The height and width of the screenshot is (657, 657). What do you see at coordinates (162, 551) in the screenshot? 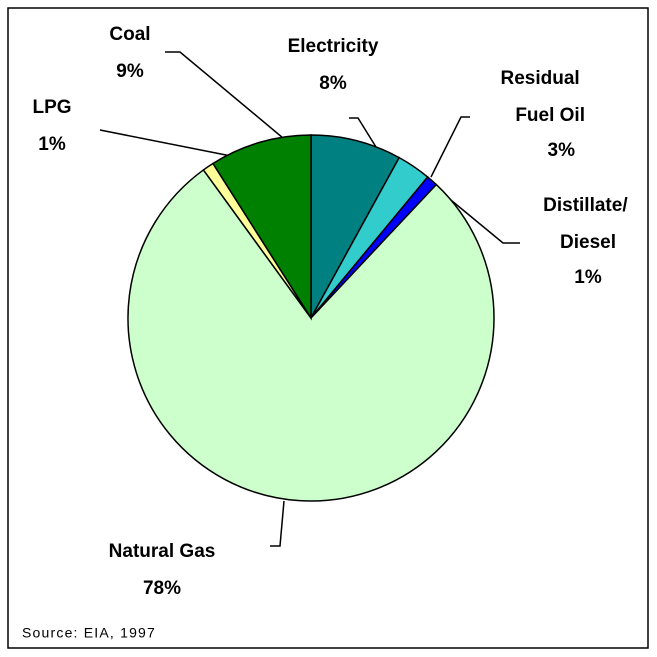
I see `slice-label: Natural Gas` at bounding box center [162, 551].